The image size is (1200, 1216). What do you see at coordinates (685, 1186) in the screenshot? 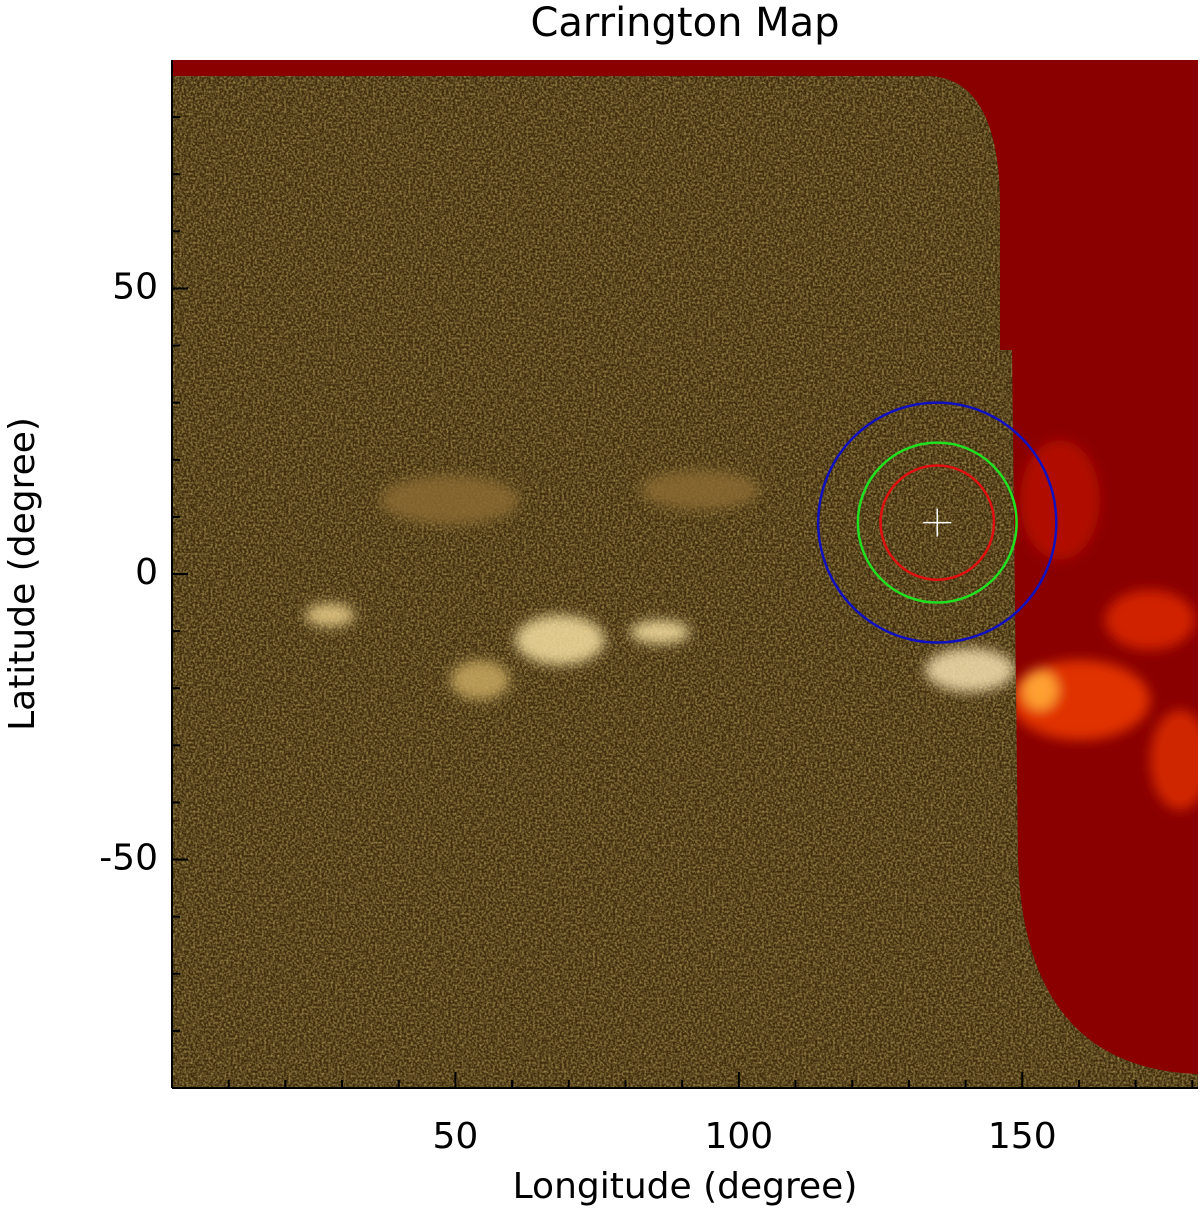
I see `x-axis-label: Longitude (degree)` at bounding box center [685, 1186].